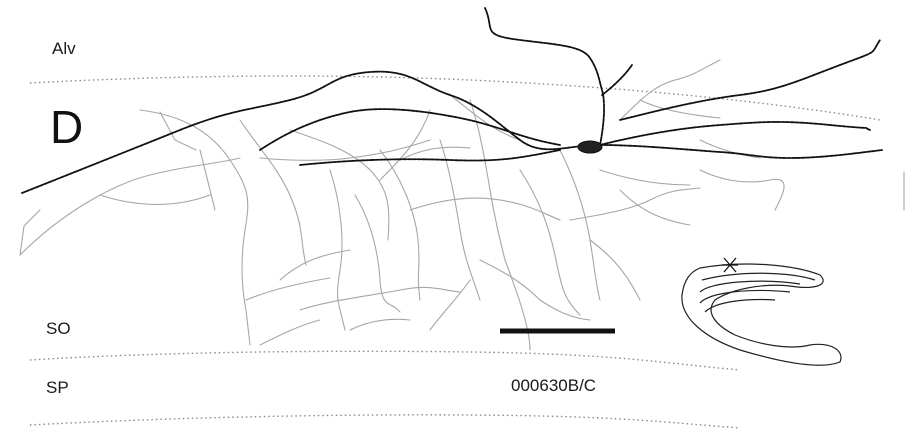 The width and height of the screenshot is (912, 448). What do you see at coordinates (385, 360) in the screenshot?
I see `oriens-pyramidale-boundary` at bounding box center [385, 360].